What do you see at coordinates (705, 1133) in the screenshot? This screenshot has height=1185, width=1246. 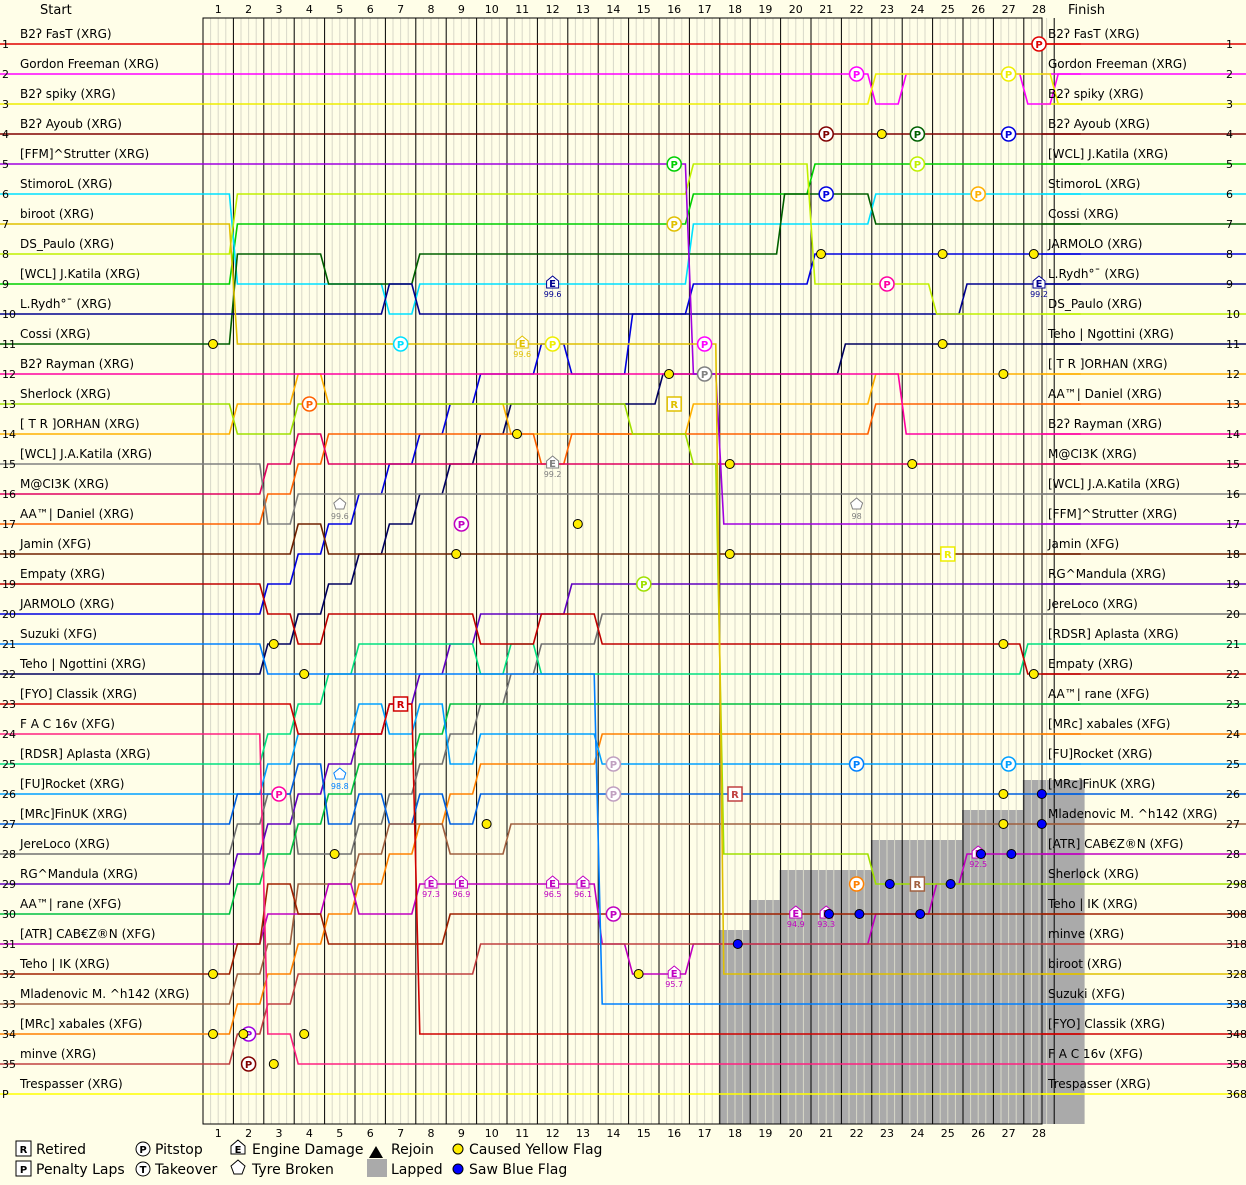 I see `lap-tick-bottom: 17` at bounding box center [705, 1133].